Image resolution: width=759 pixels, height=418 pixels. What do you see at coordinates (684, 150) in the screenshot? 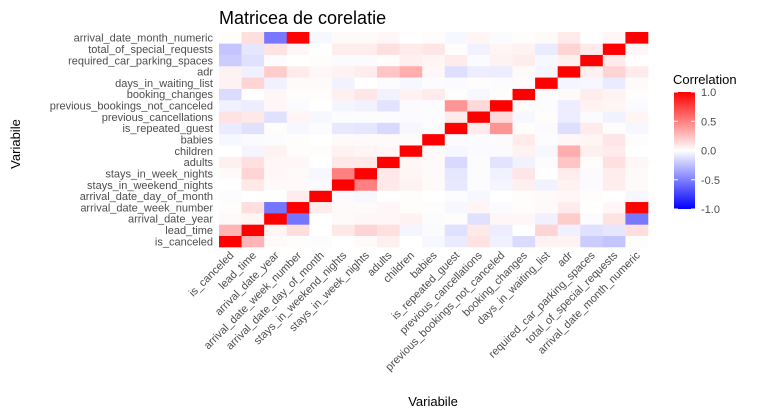
I see `legend-color-bar` at bounding box center [684, 150].